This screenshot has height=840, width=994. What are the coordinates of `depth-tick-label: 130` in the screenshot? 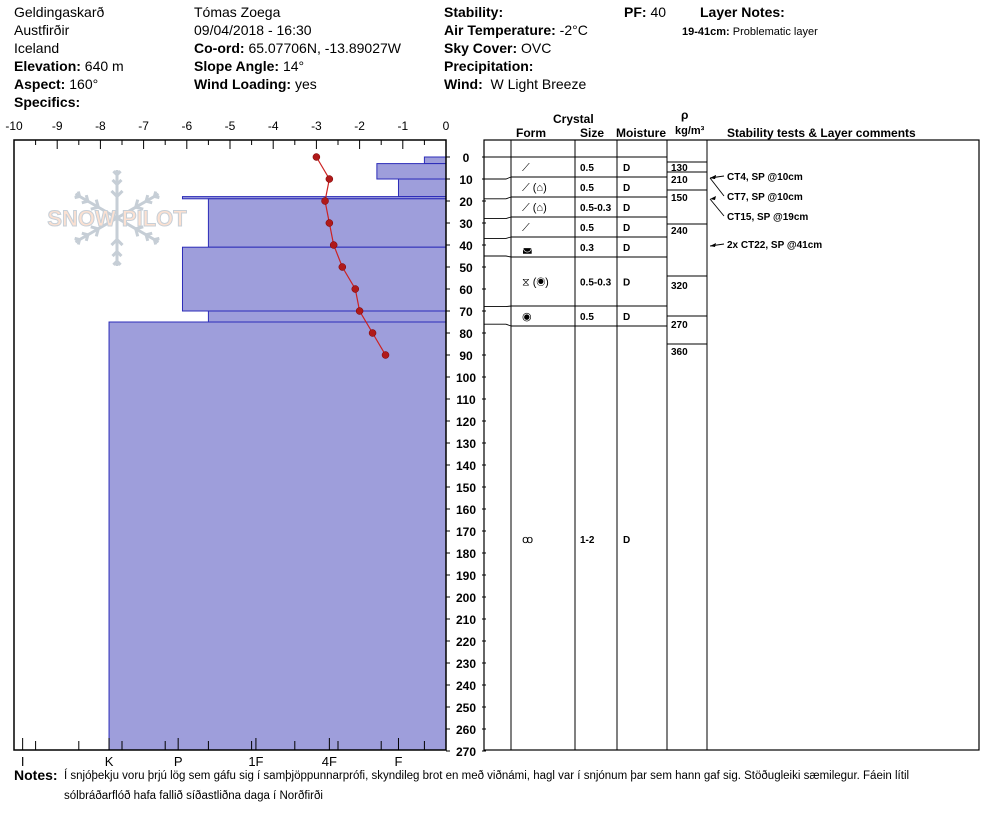 It's located at (466, 444).